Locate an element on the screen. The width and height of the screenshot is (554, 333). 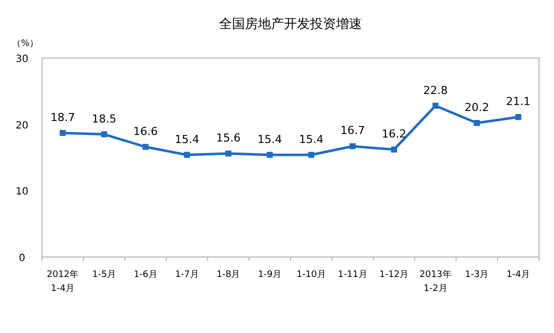
y-tick-label: 20 is located at coordinates (22, 126).